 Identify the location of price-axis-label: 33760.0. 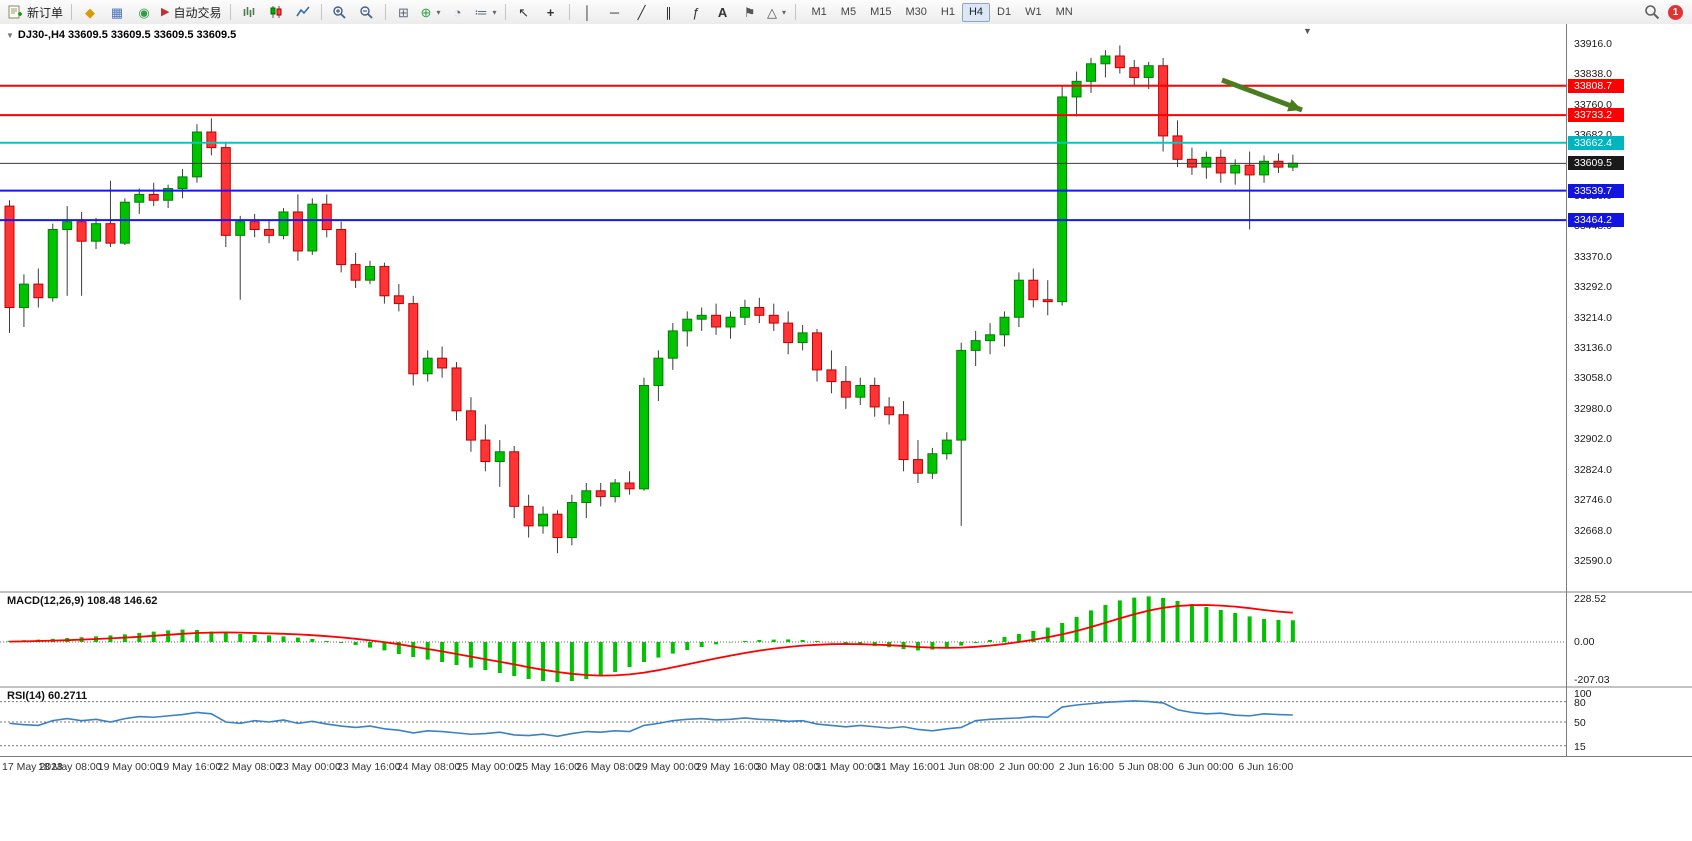
(1593, 104).